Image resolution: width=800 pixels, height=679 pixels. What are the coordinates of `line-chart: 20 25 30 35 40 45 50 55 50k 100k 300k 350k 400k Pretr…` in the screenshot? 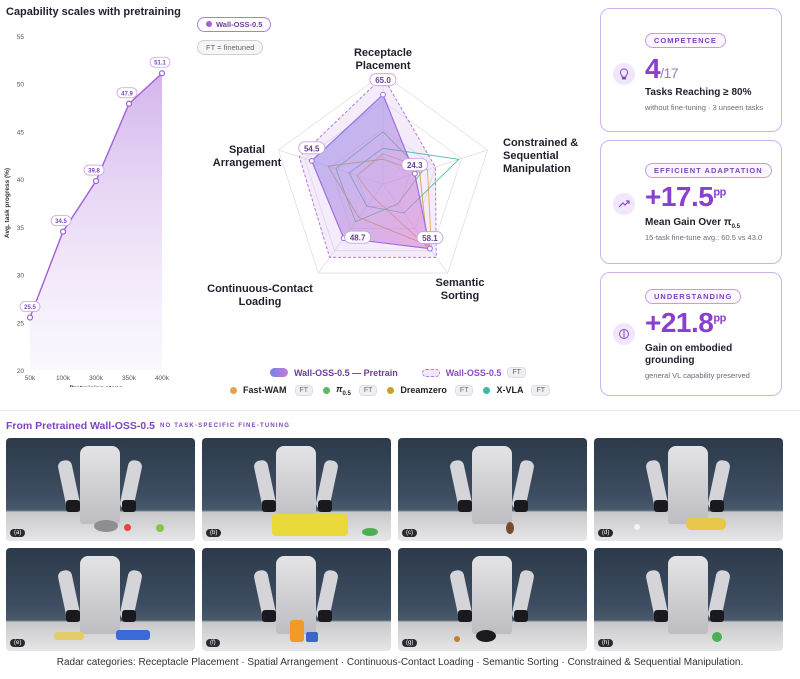 It's located at (87, 210).